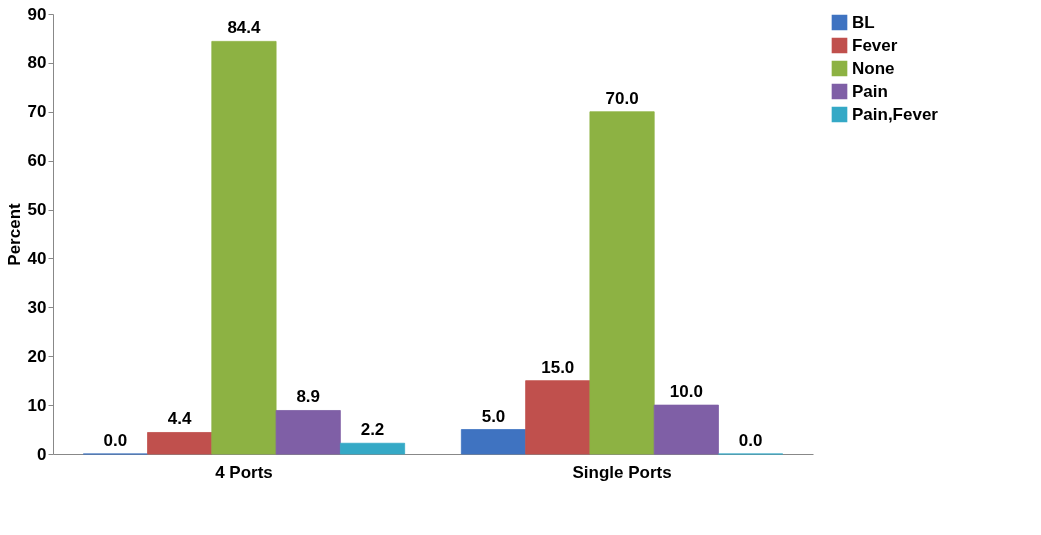 The image size is (1041, 535). I want to click on y-tick-label: 20, so click(37, 356).